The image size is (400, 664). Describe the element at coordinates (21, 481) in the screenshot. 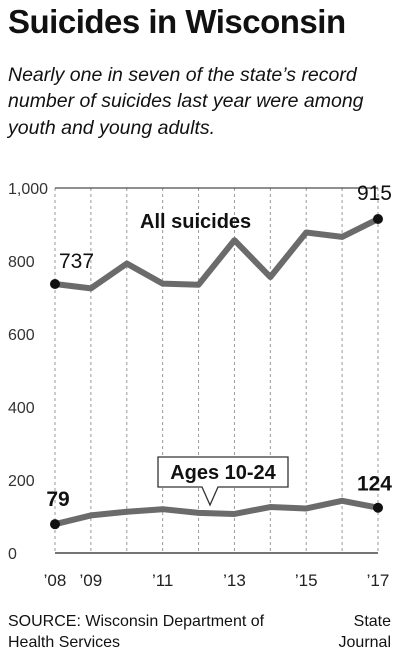

I see `y-tick-label: 200` at that location.